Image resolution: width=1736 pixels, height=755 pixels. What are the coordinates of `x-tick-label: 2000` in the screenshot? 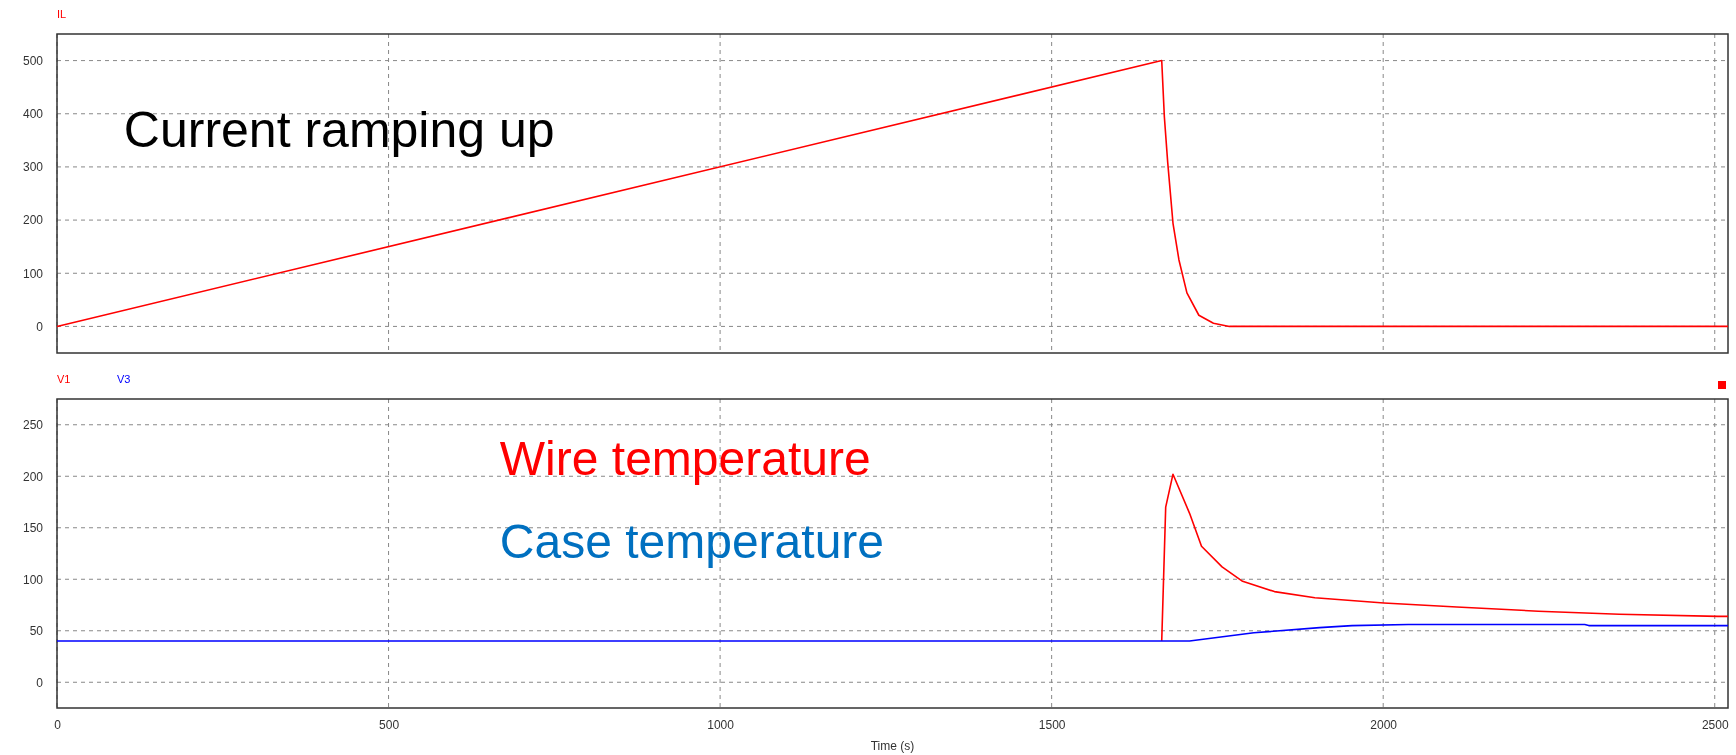 It's located at (1384, 724).